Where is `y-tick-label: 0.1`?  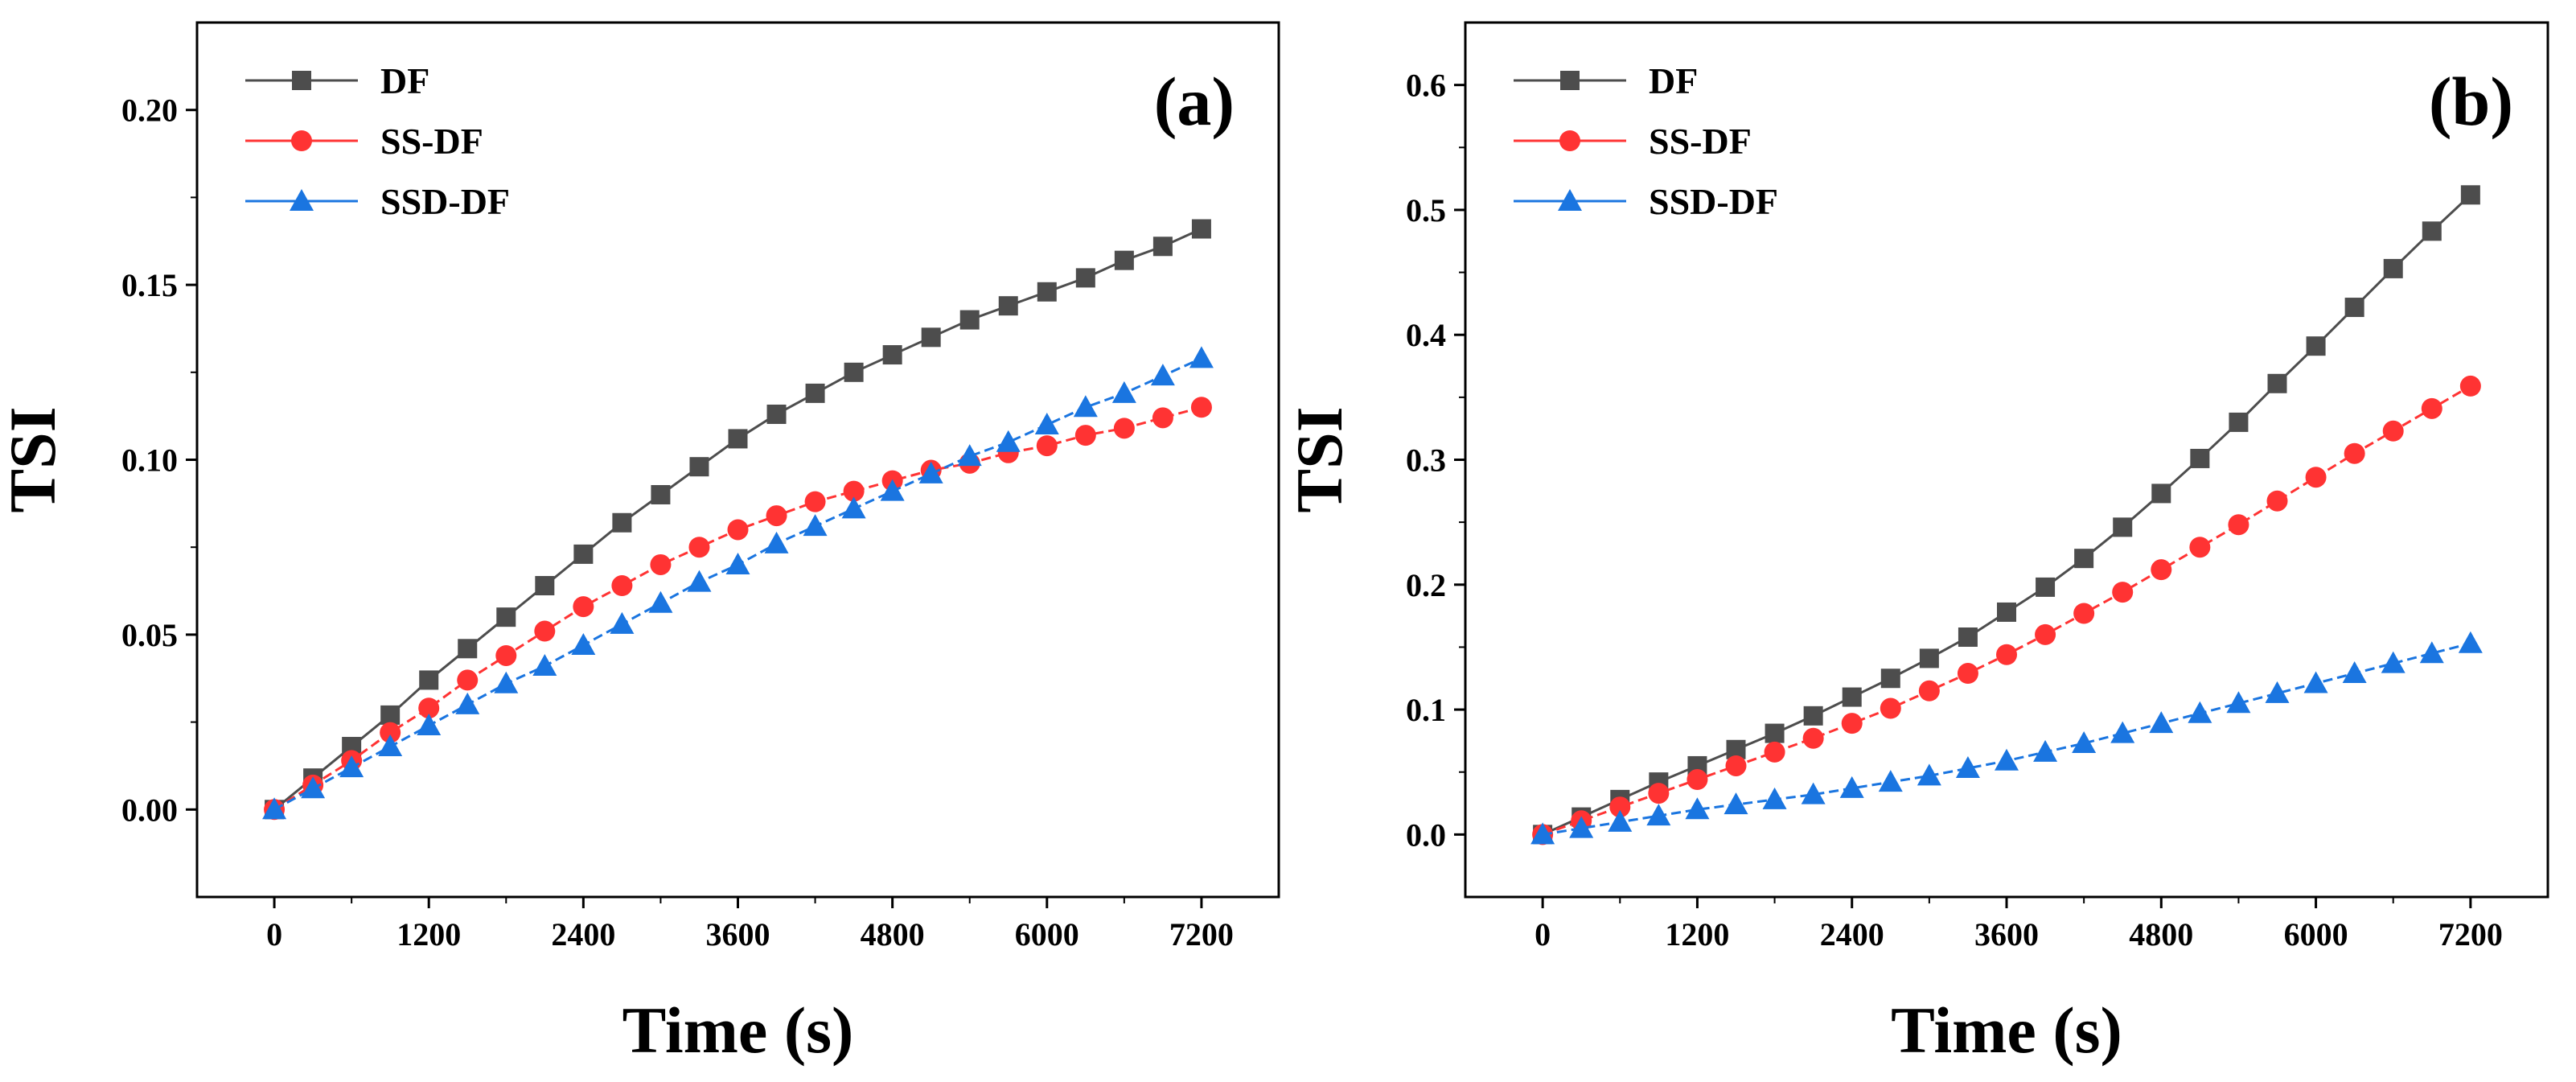 y-tick-label: 0.1 is located at coordinates (1426, 710).